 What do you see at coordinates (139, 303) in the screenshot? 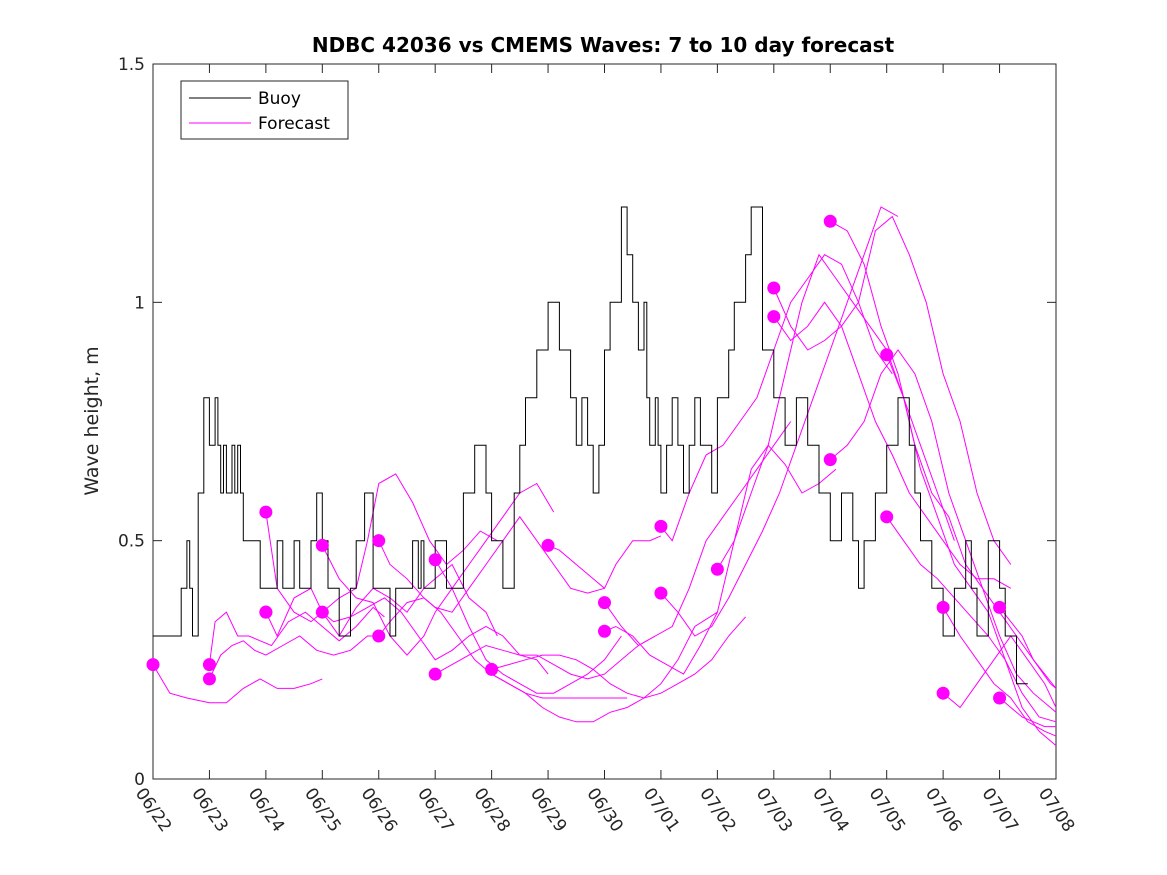
I see `y-tick-label: 1` at bounding box center [139, 303].